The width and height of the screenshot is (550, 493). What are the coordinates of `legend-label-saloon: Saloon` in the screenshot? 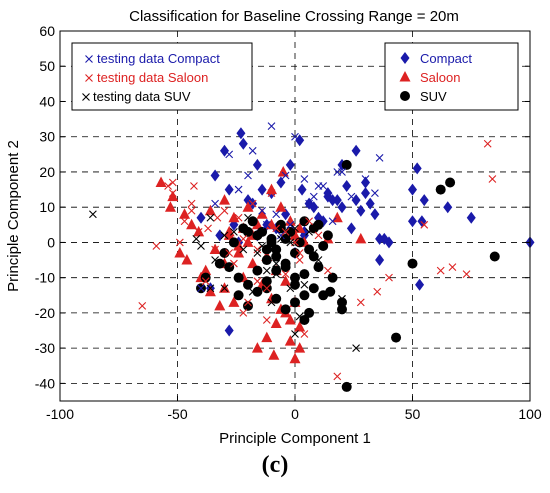 It's located at (440, 77).